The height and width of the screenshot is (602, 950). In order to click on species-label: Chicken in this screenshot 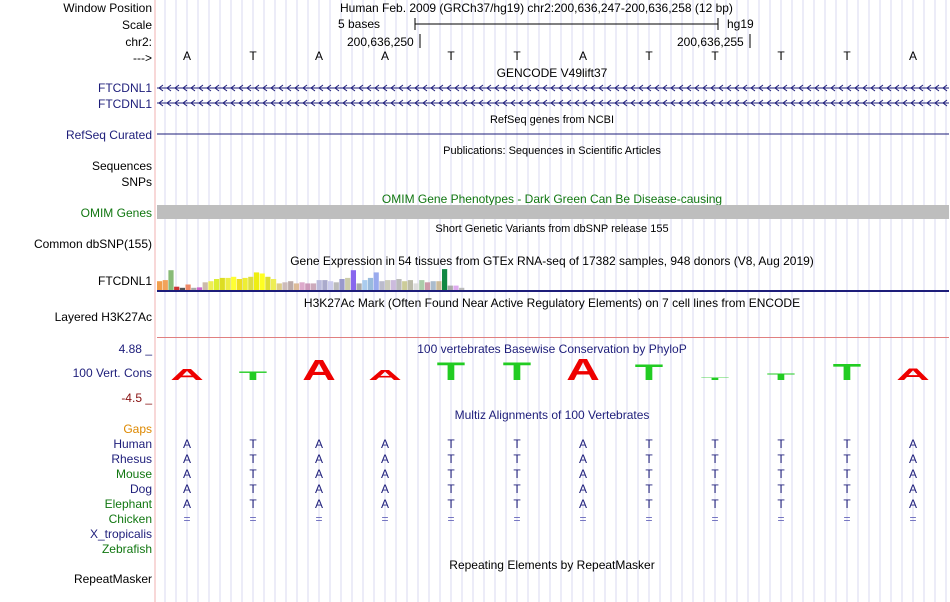, I will do `click(130, 519)`.